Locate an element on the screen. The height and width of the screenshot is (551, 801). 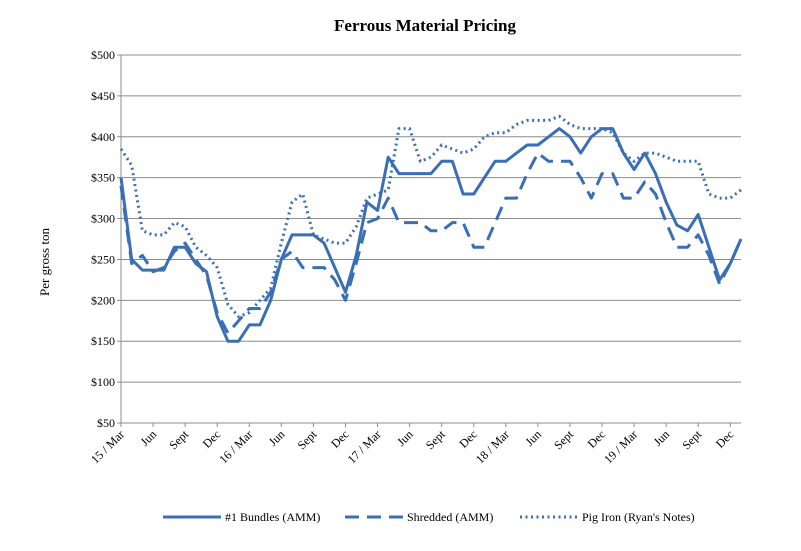
y-tick-label: $50 is located at coordinates (106, 423).